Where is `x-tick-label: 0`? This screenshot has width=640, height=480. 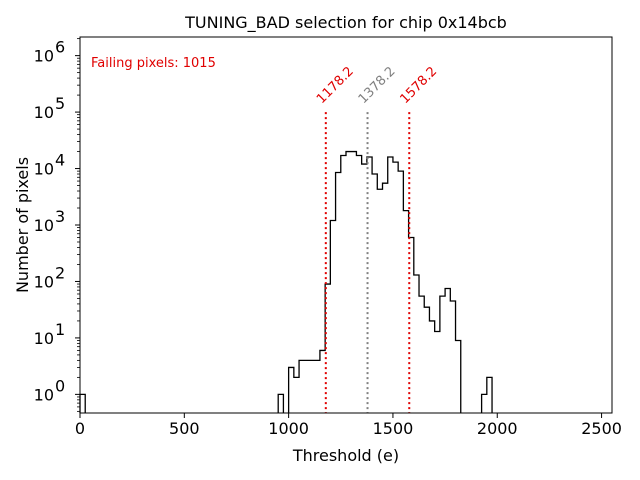
x-tick-label: 0 is located at coordinates (80, 428).